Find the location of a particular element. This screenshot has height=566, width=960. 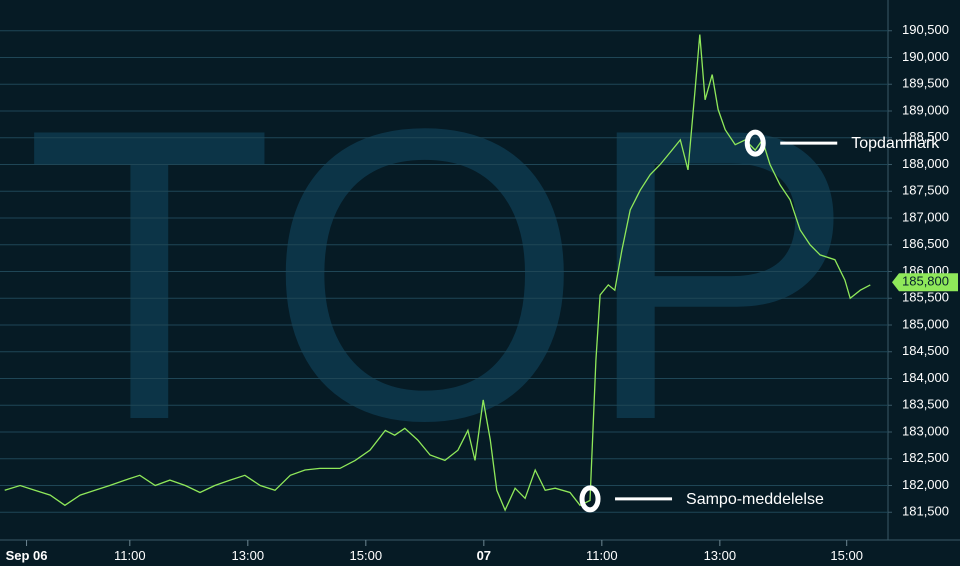

y-tick-label: 184,500 is located at coordinates (925, 350).